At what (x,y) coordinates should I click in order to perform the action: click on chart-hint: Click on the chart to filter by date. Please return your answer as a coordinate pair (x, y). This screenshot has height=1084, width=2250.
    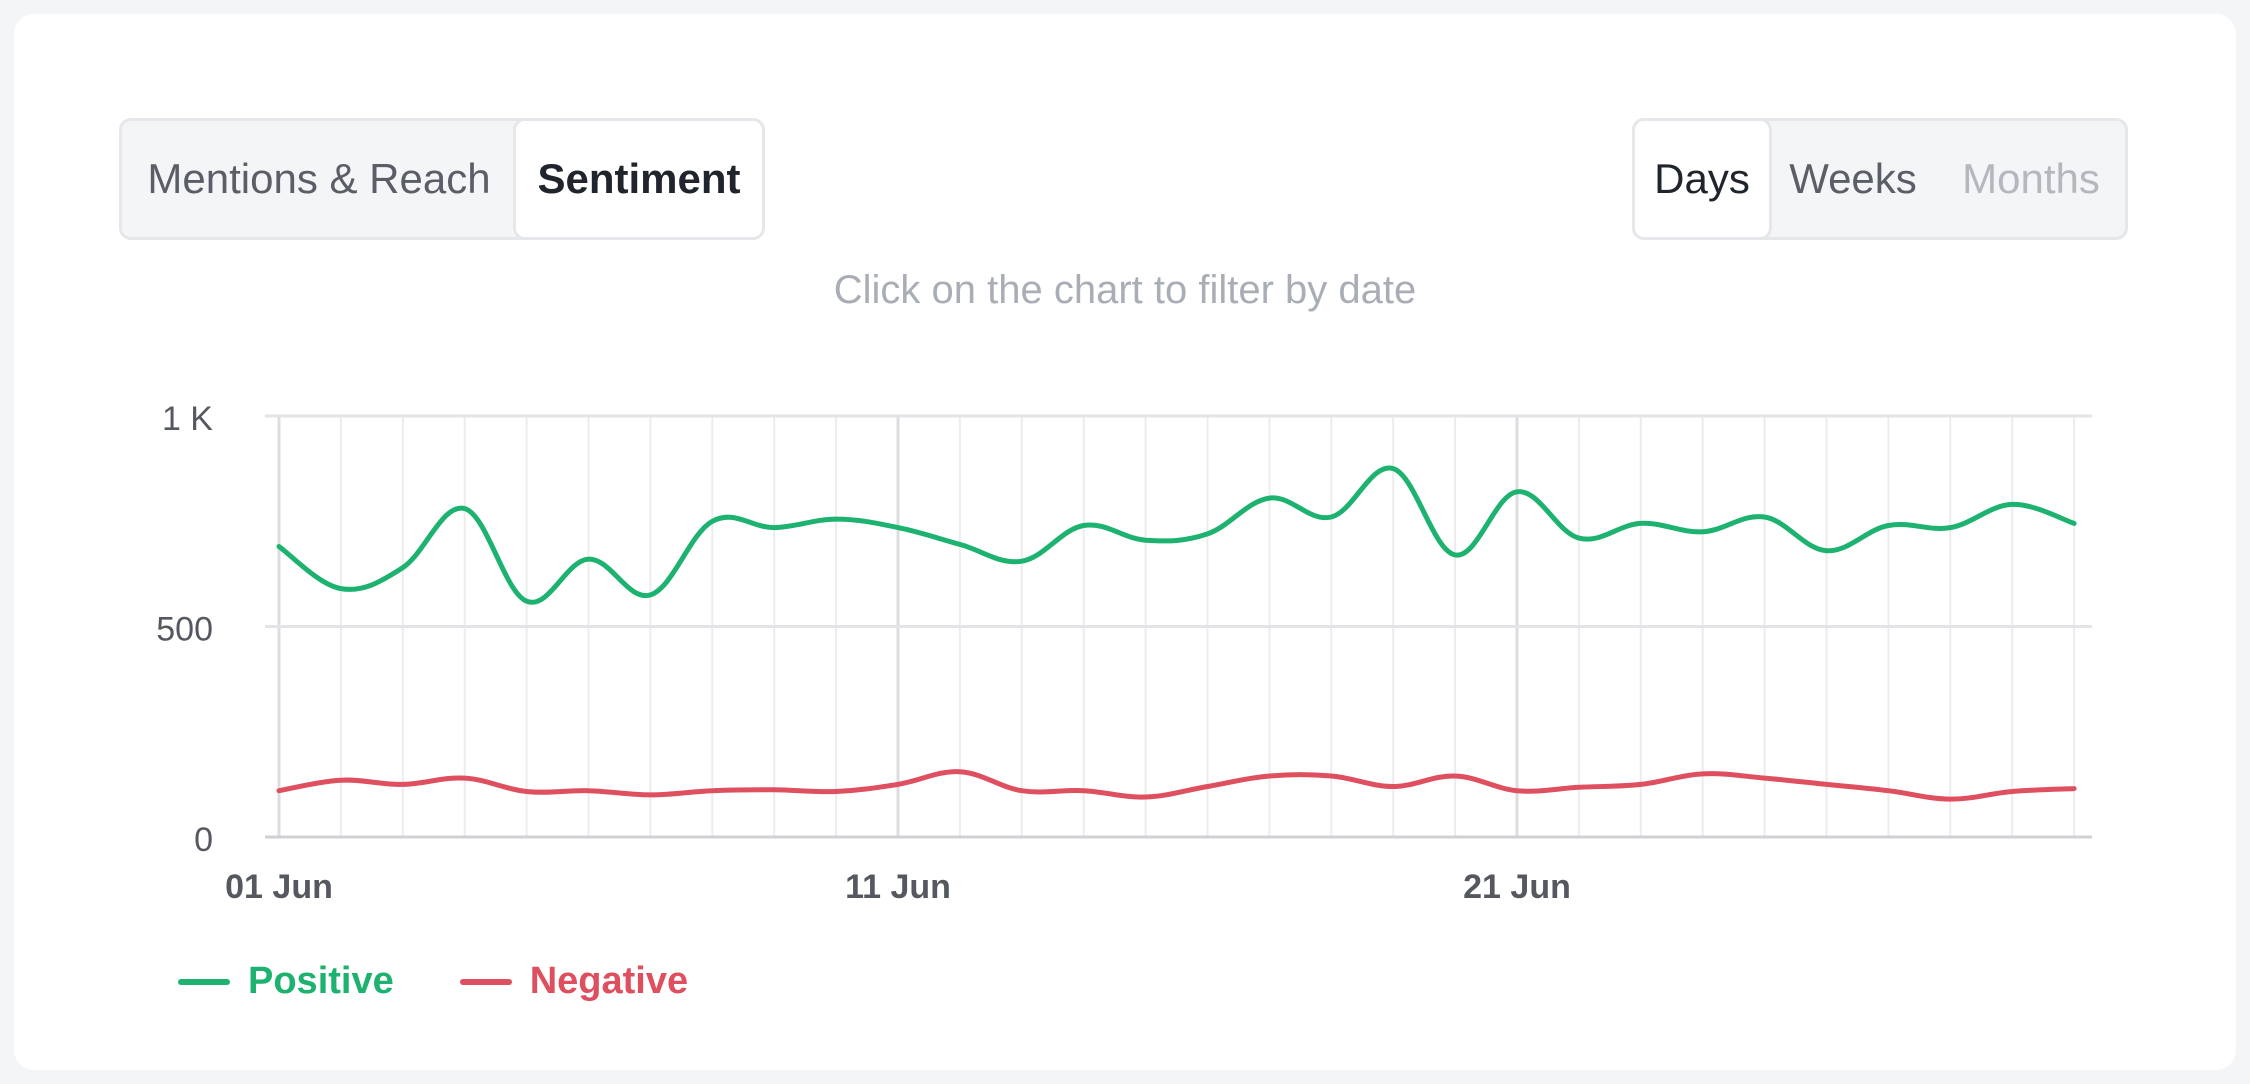
    Looking at the image, I should click on (1125, 290).